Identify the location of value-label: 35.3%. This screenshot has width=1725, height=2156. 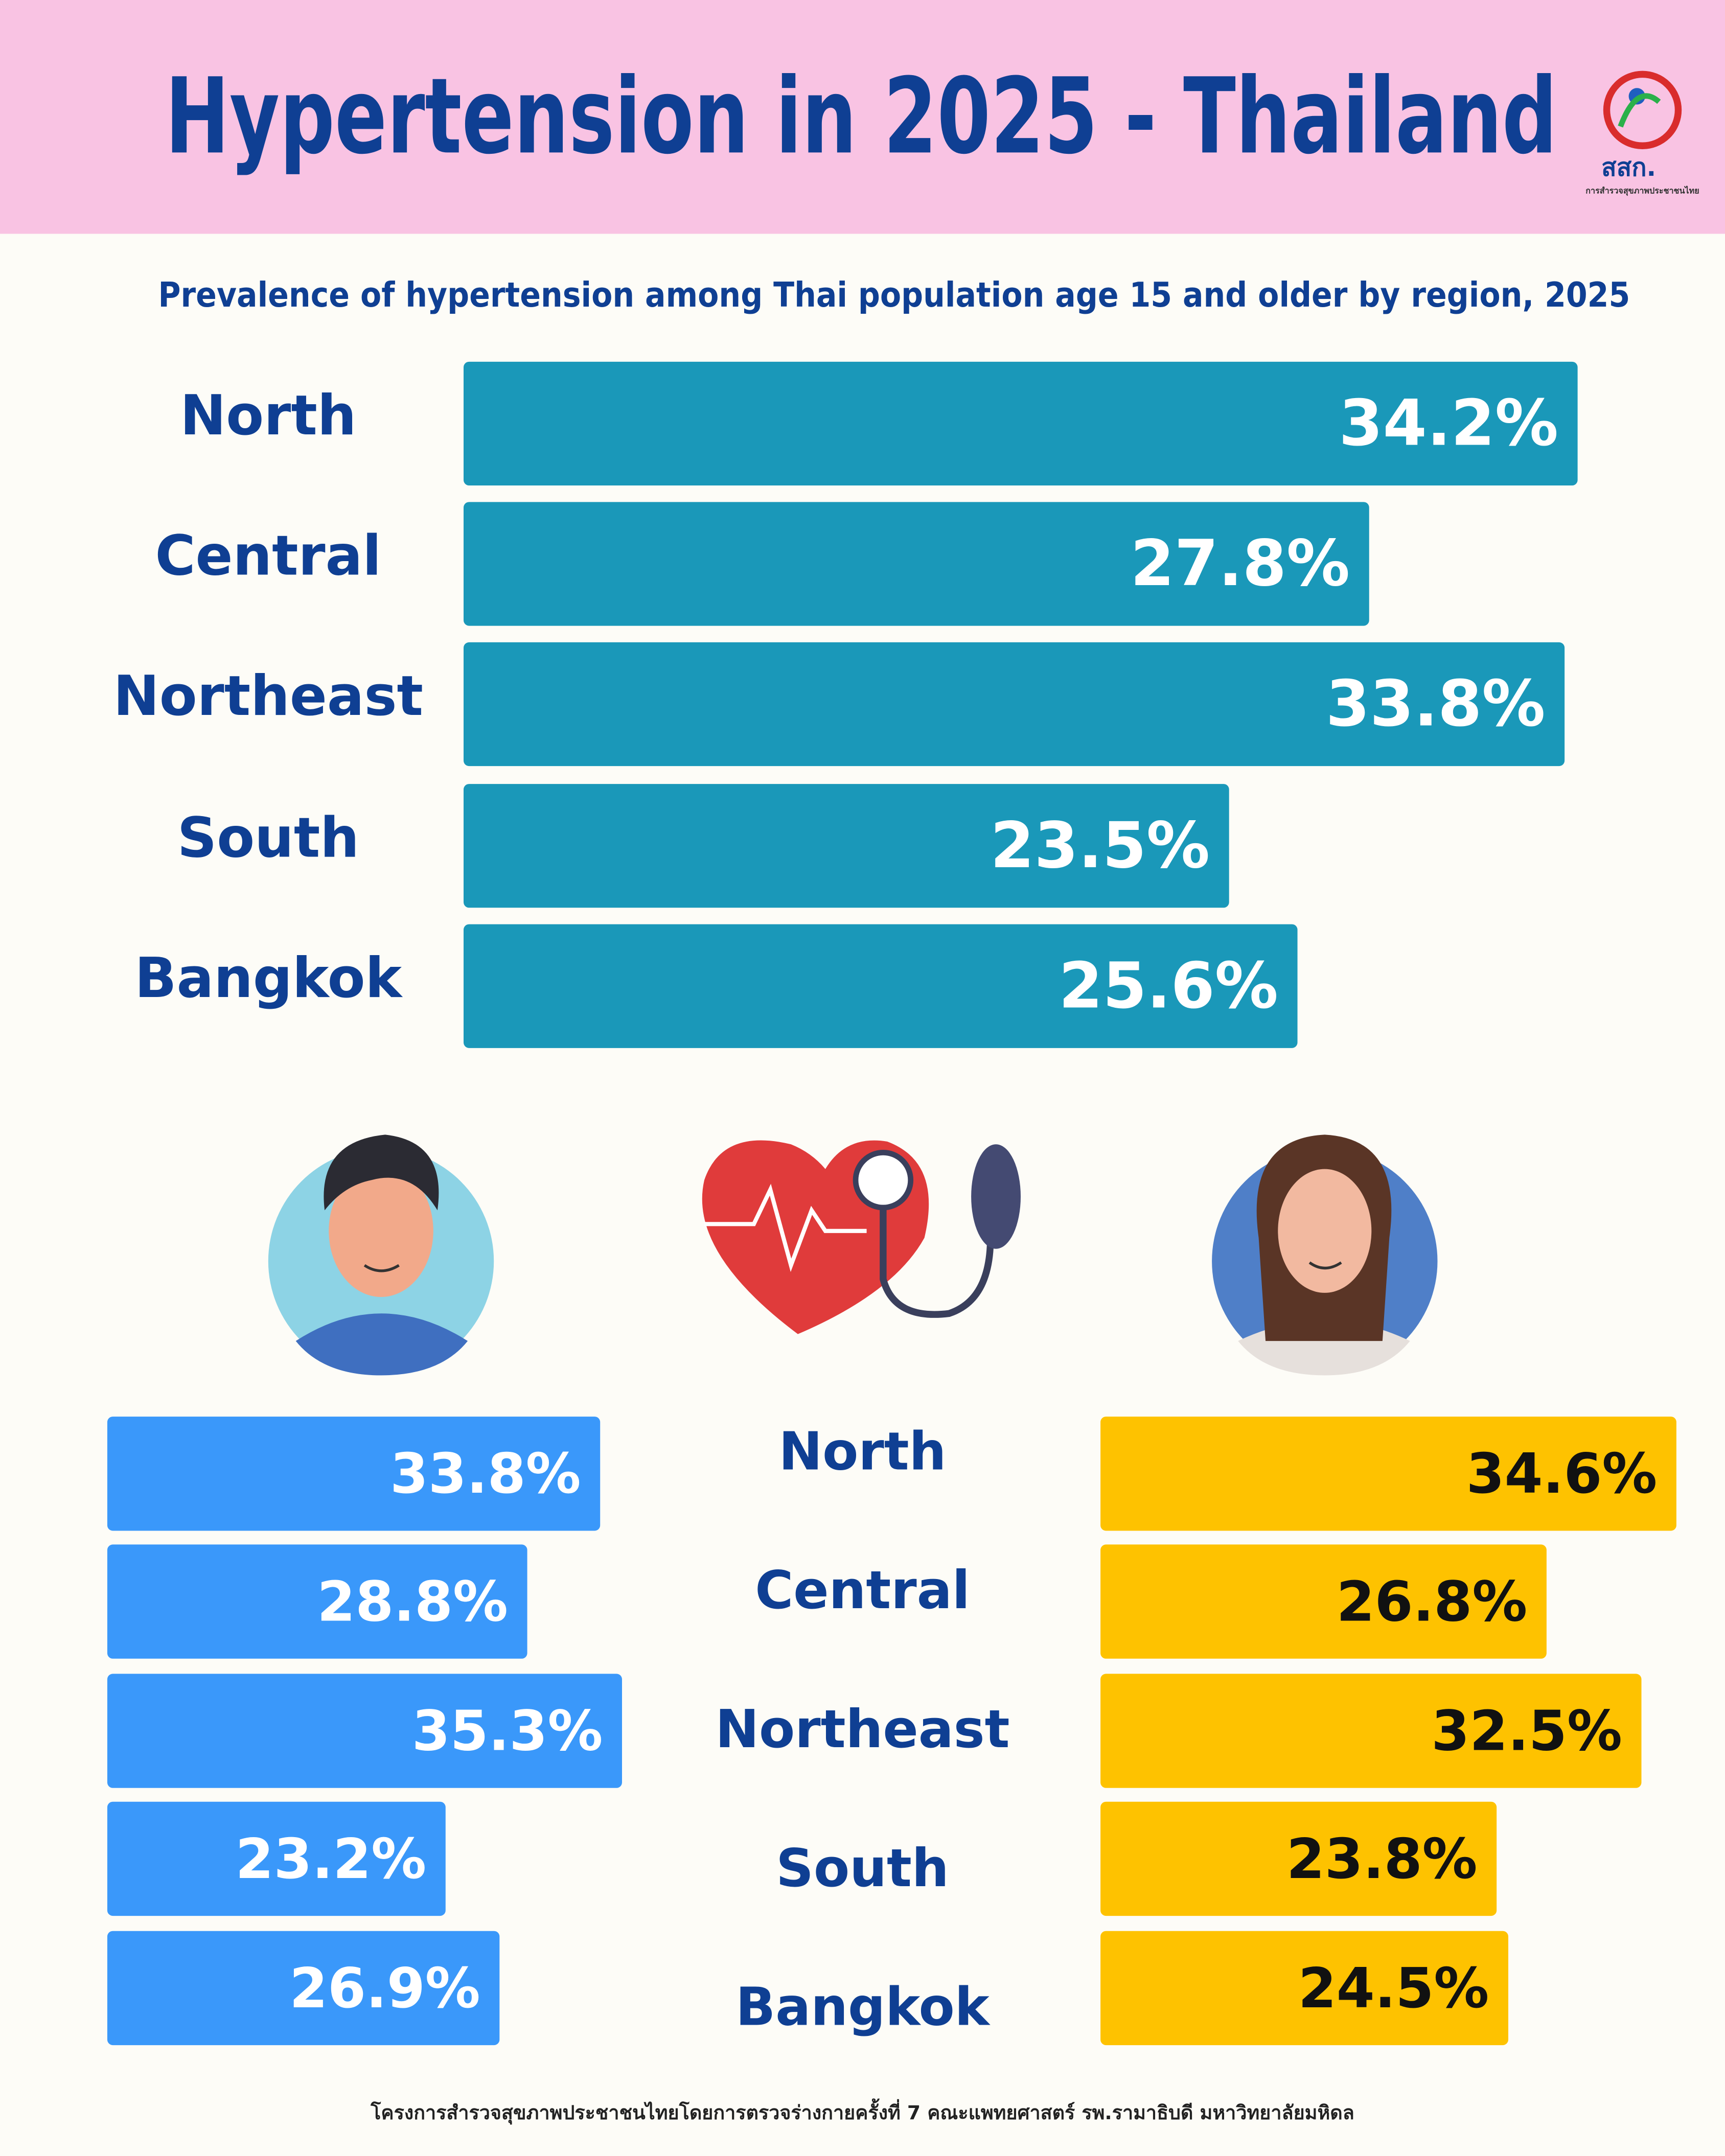
(507, 1731).